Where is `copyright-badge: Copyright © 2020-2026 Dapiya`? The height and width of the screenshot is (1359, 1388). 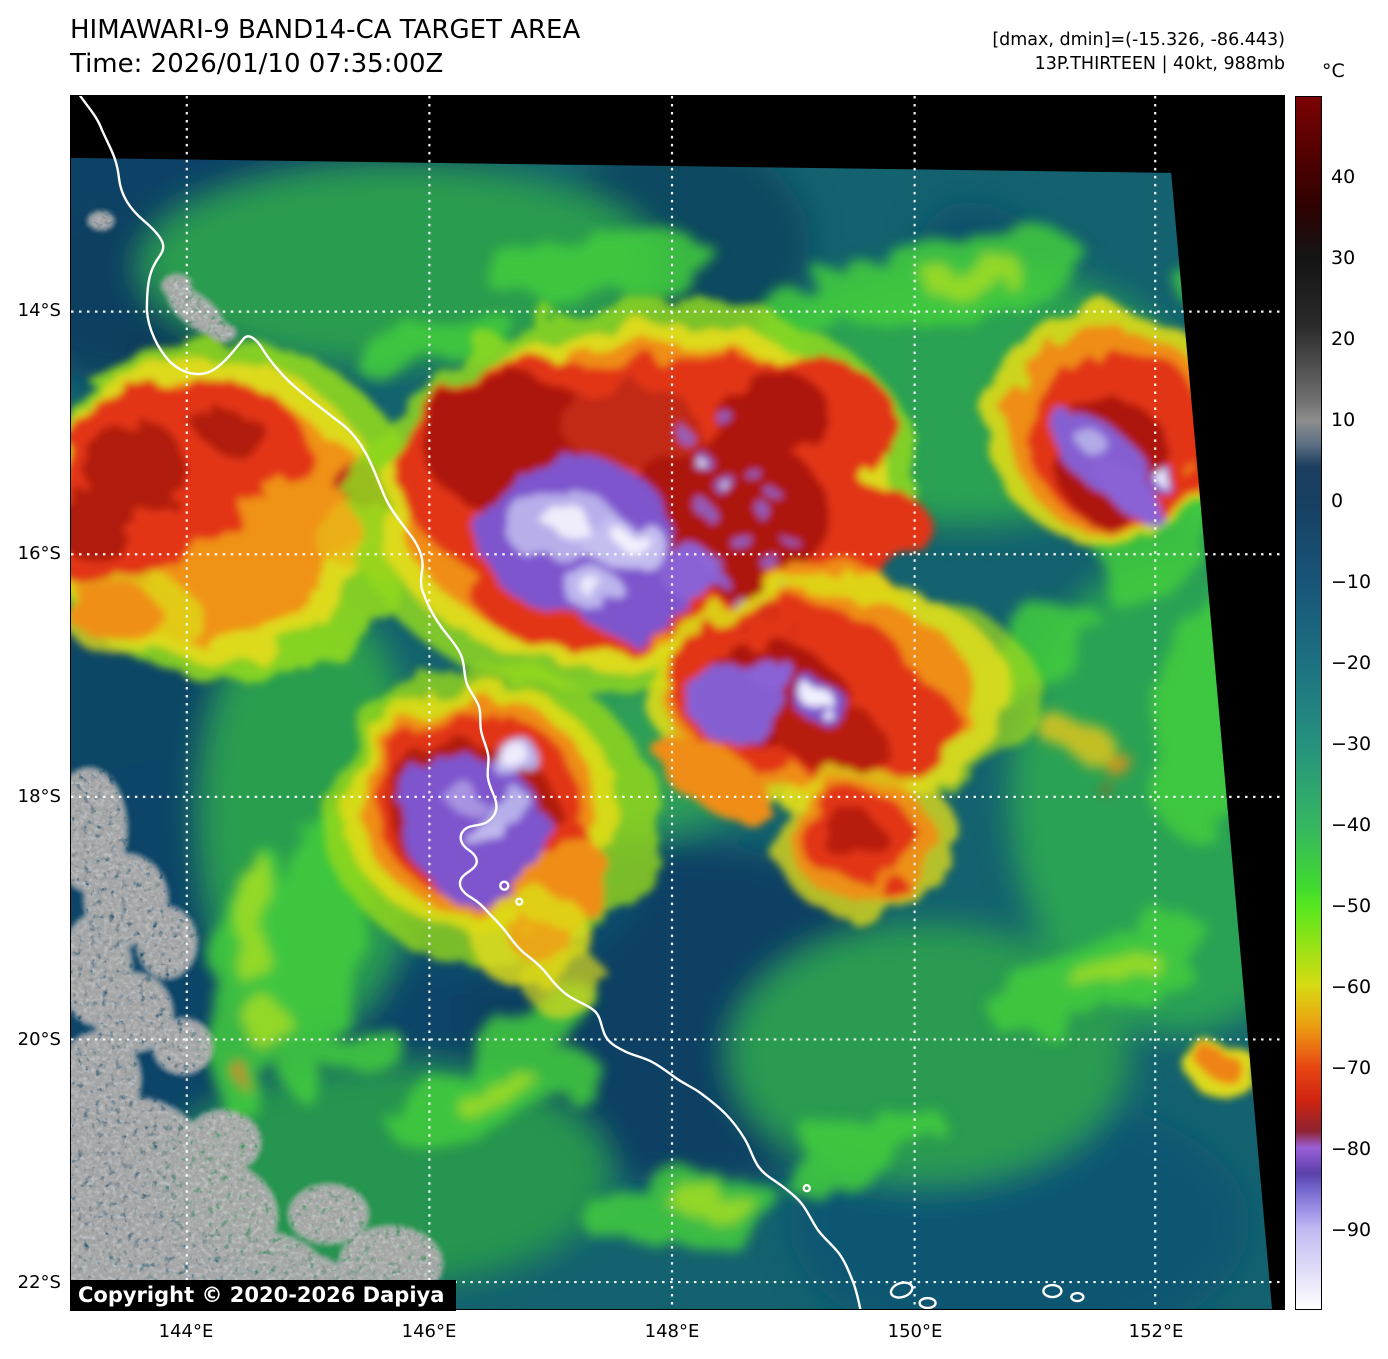
copyright-badge: Copyright © 2020-2026 Dapiya is located at coordinates (263, 1295).